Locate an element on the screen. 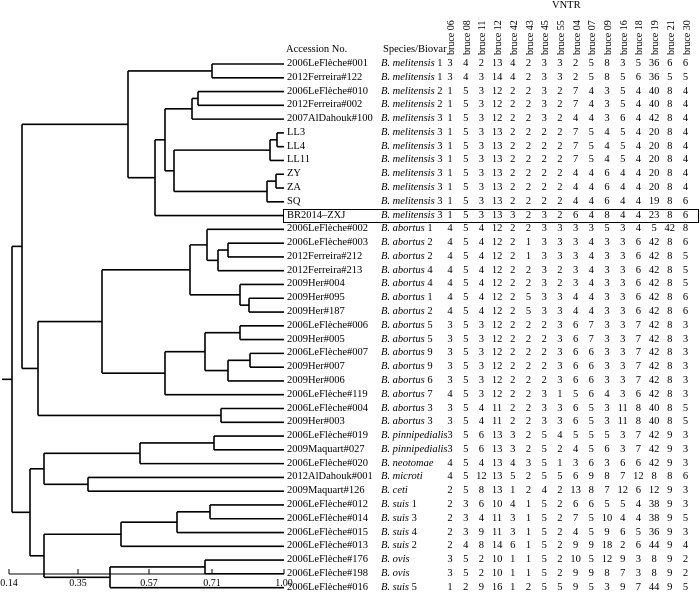  locus-header: bruce 45 is located at coordinates (546, 37).